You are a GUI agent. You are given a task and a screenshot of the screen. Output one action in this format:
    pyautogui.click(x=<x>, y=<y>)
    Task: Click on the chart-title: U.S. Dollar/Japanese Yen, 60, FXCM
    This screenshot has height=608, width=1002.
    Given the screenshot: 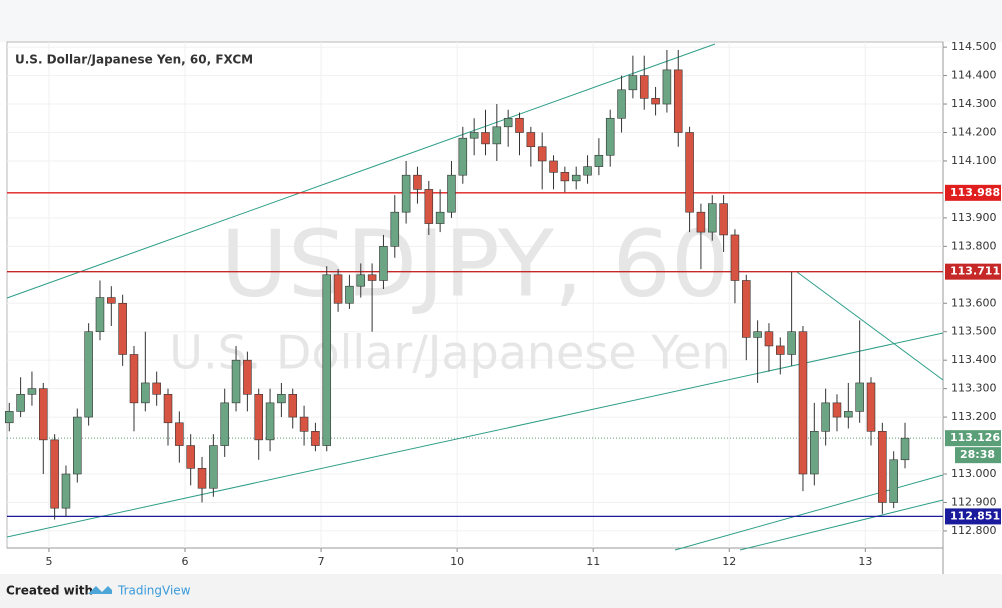 What is the action you would take?
    pyautogui.click(x=134, y=60)
    